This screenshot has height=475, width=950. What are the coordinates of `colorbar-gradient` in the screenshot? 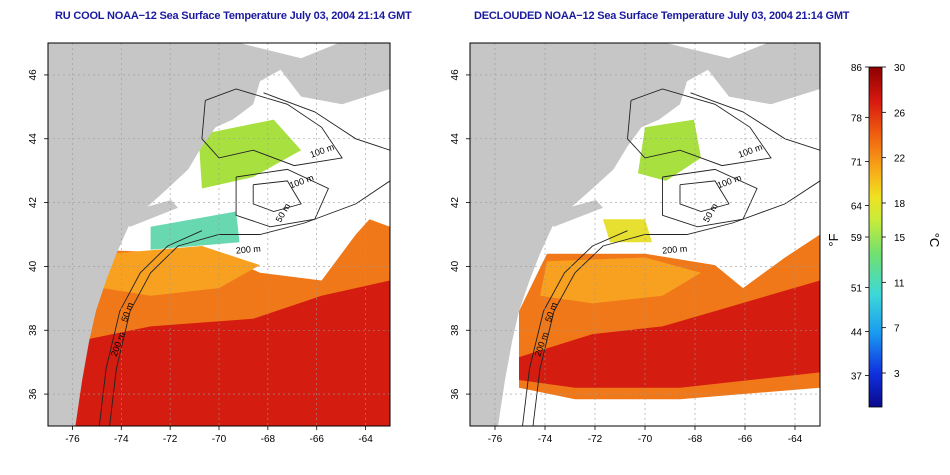 It's located at (875, 237).